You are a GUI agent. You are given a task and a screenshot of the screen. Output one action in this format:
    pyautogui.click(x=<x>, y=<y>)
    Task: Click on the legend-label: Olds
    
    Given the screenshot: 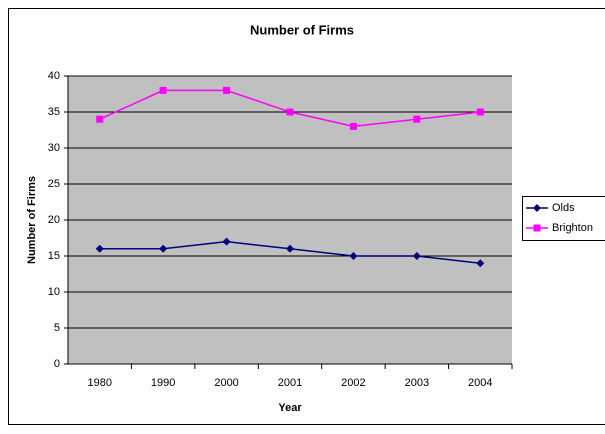 What is the action you would take?
    pyautogui.click(x=563, y=208)
    